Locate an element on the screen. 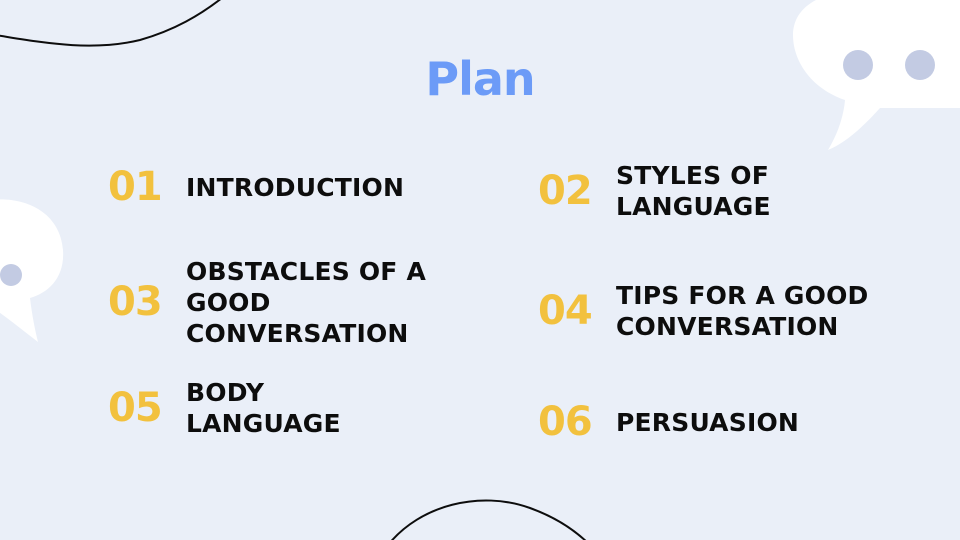 The width and height of the screenshot is (960, 540). agenda-item: 05 BODY LANGUAGE is located at coordinates (288, 408).